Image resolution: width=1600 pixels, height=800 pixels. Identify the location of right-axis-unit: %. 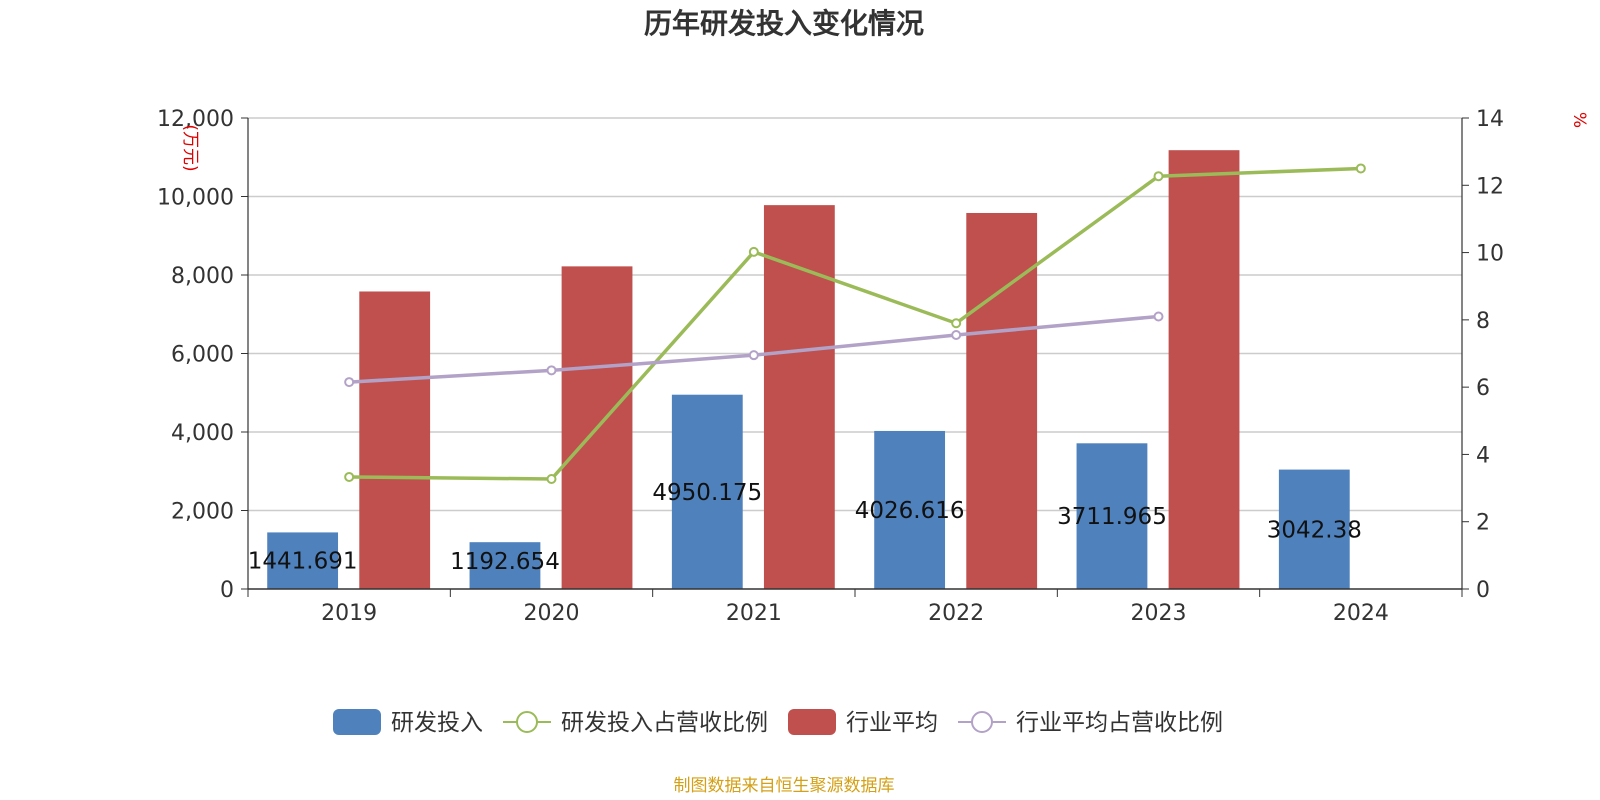
(1579, 120).